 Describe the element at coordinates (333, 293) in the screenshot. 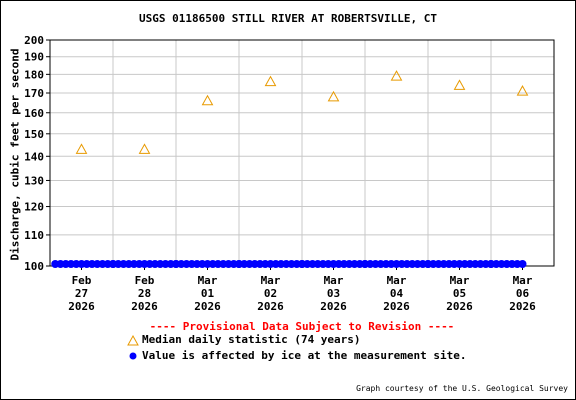

I see `x-tick-label: 03` at that location.